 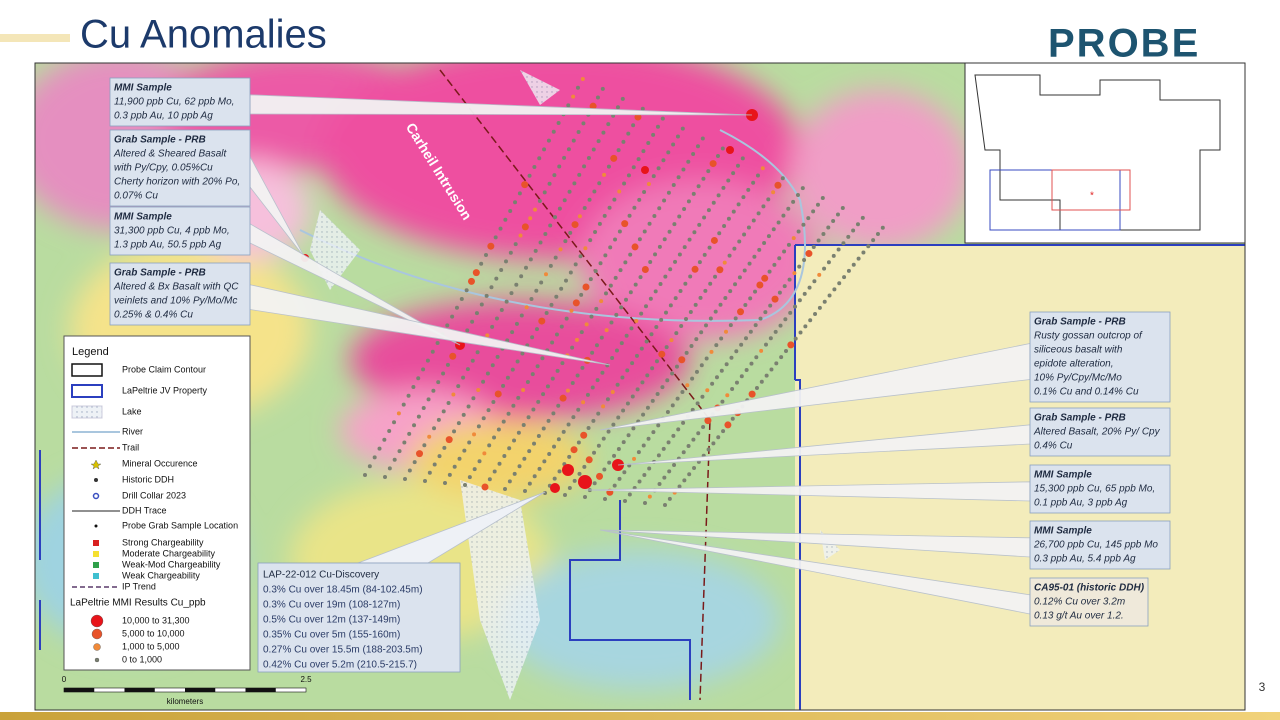 I want to click on callout-line: Altered & Bx Basalt with QC, so click(x=176, y=287).